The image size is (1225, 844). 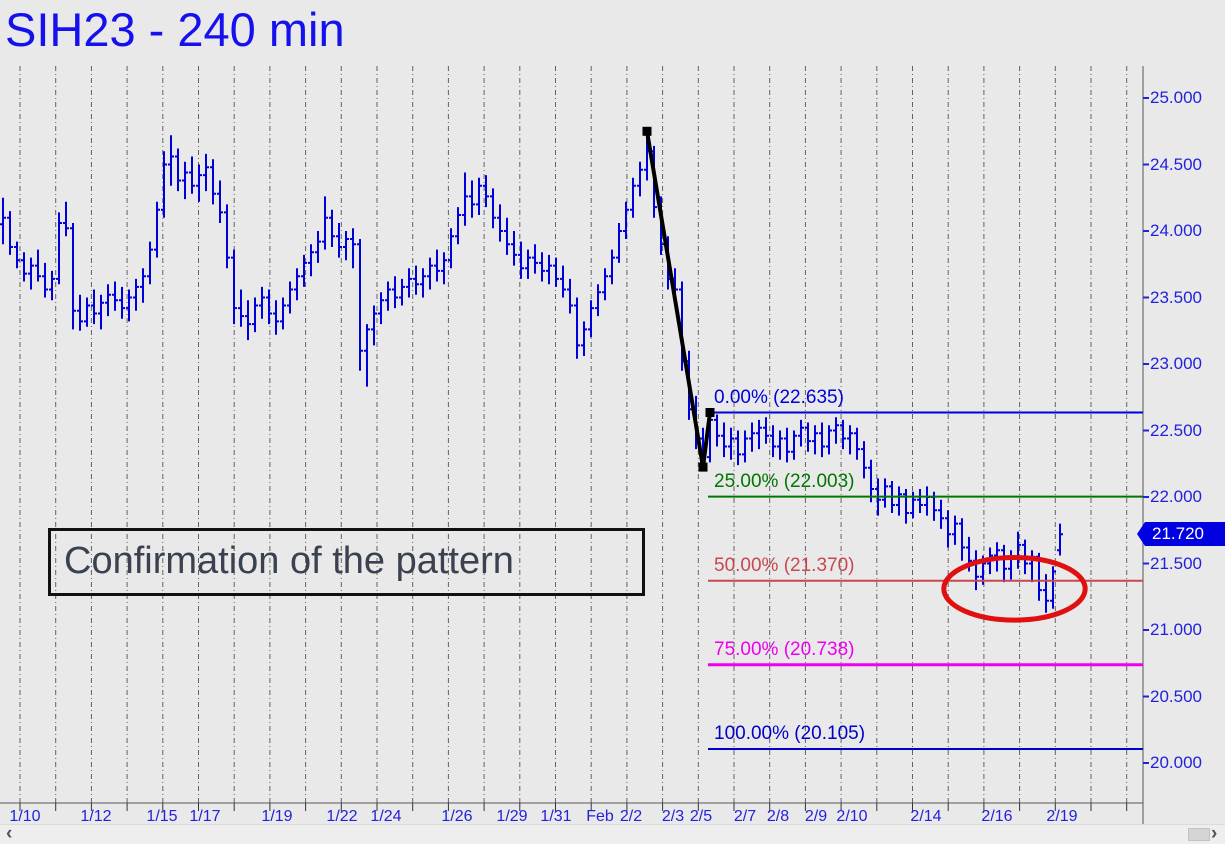 What do you see at coordinates (1214, 833) in the screenshot?
I see `scroll-right-icon: ›` at bounding box center [1214, 833].